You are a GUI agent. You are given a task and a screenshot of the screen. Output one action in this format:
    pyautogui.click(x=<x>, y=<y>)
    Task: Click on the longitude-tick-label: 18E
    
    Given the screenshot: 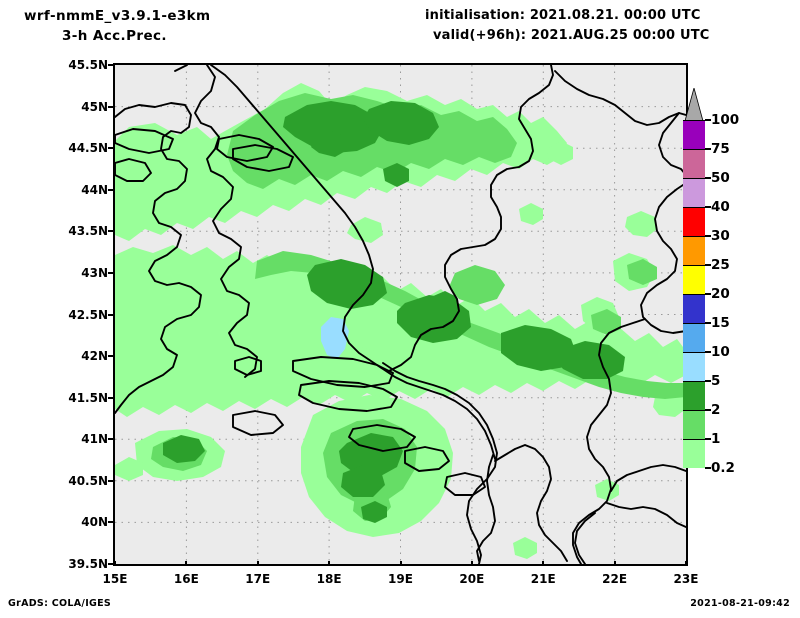 What is the action you would take?
    pyautogui.click(x=329, y=579)
    